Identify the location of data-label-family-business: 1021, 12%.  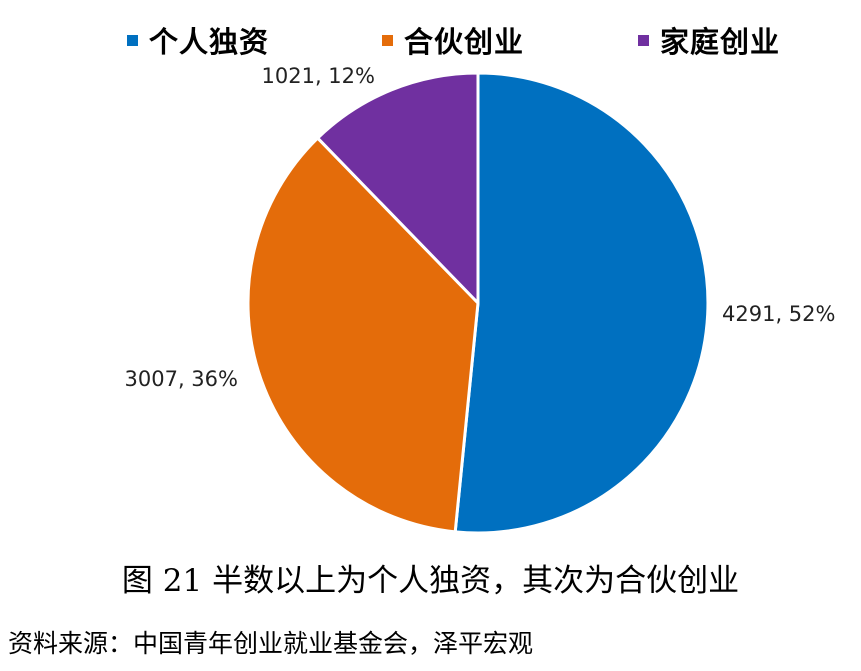
(318, 76).